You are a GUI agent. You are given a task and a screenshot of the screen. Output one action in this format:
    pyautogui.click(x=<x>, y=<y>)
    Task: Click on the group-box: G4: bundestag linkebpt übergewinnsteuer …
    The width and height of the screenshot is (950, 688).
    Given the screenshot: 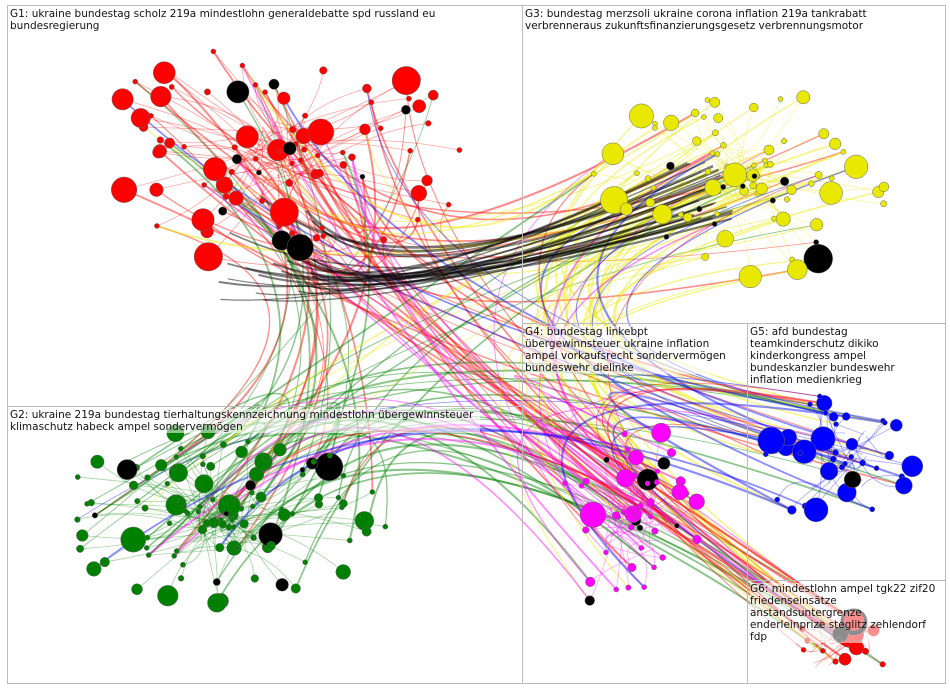 What is the action you would take?
    pyautogui.click(x=635, y=503)
    